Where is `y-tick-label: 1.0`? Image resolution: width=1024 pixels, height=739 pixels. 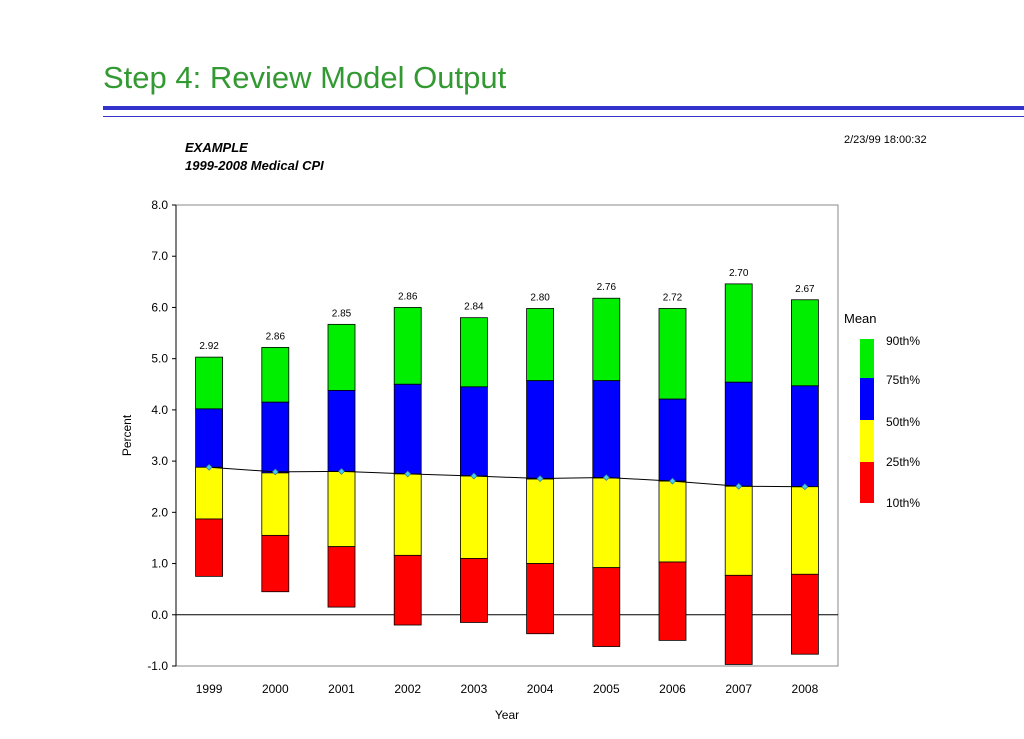 y-tick-label: 1.0 is located at coordinates (159, 564).